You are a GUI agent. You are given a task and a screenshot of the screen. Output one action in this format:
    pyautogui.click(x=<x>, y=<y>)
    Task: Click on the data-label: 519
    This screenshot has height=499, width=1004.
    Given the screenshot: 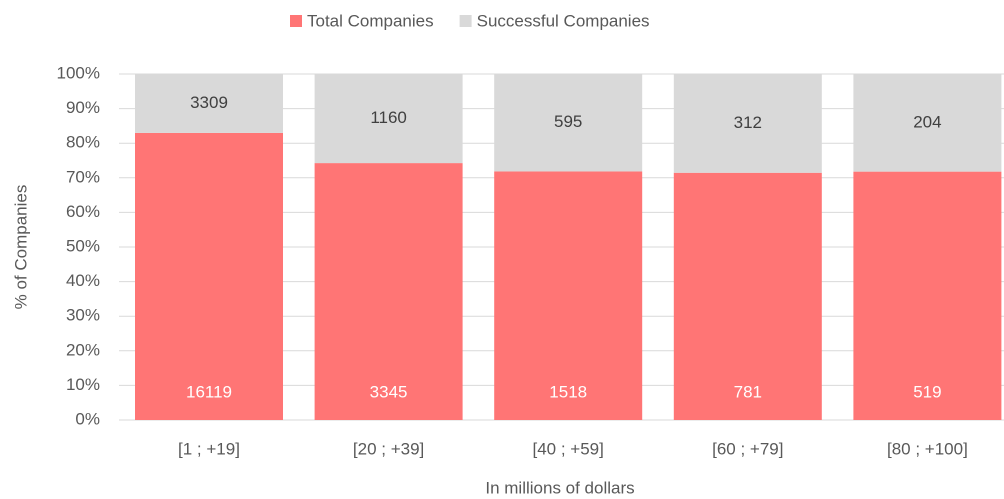 What is the action you would take?
    pyautogui.click(x=927, y=391)
    